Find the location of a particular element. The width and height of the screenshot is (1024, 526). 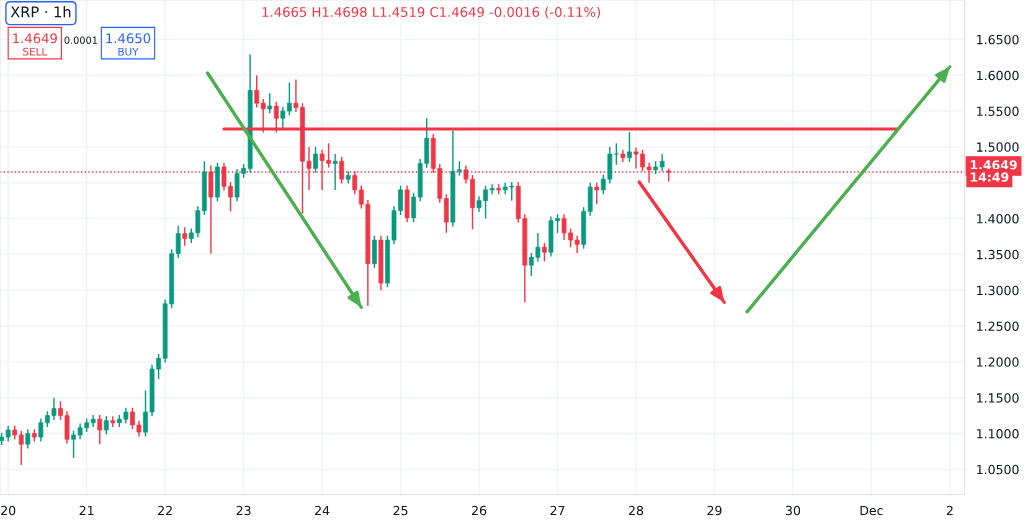

x-tick-label: 29 is located at coordinates (714, 510).